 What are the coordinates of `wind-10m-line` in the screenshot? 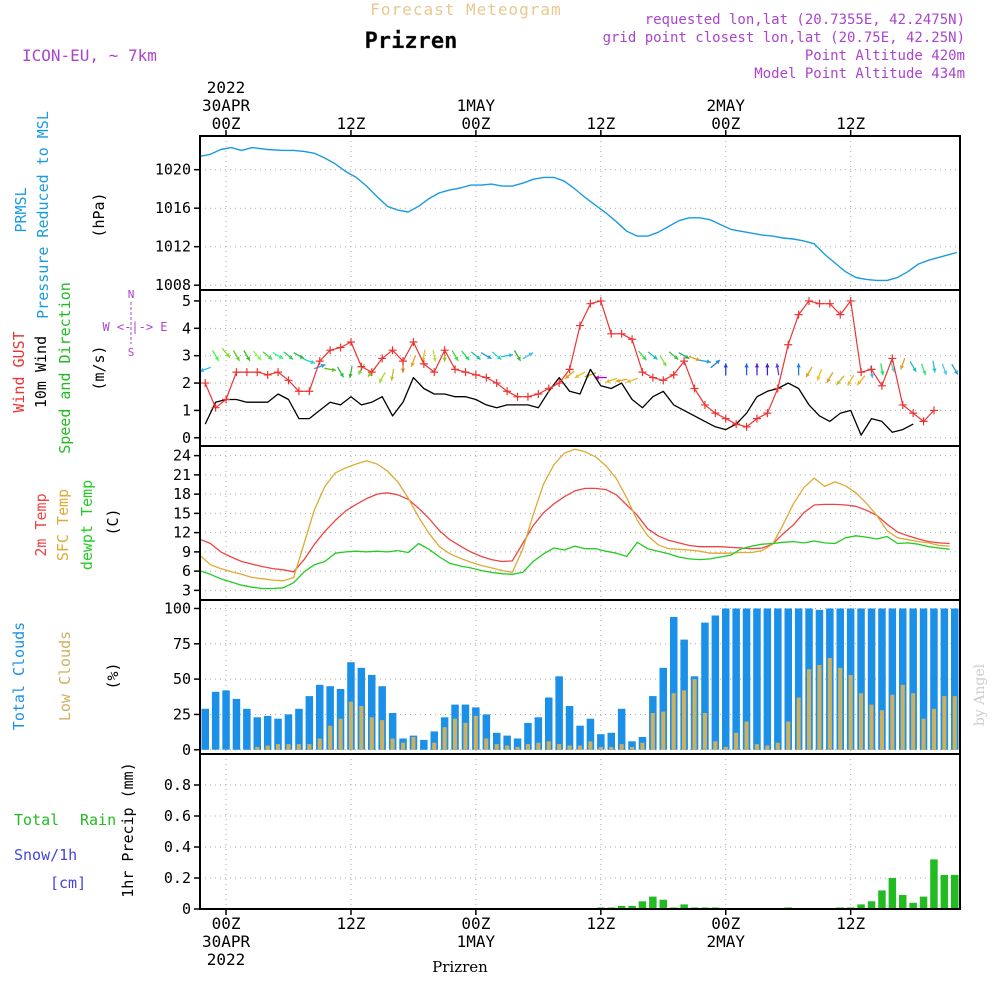 It's located at (559, 402).